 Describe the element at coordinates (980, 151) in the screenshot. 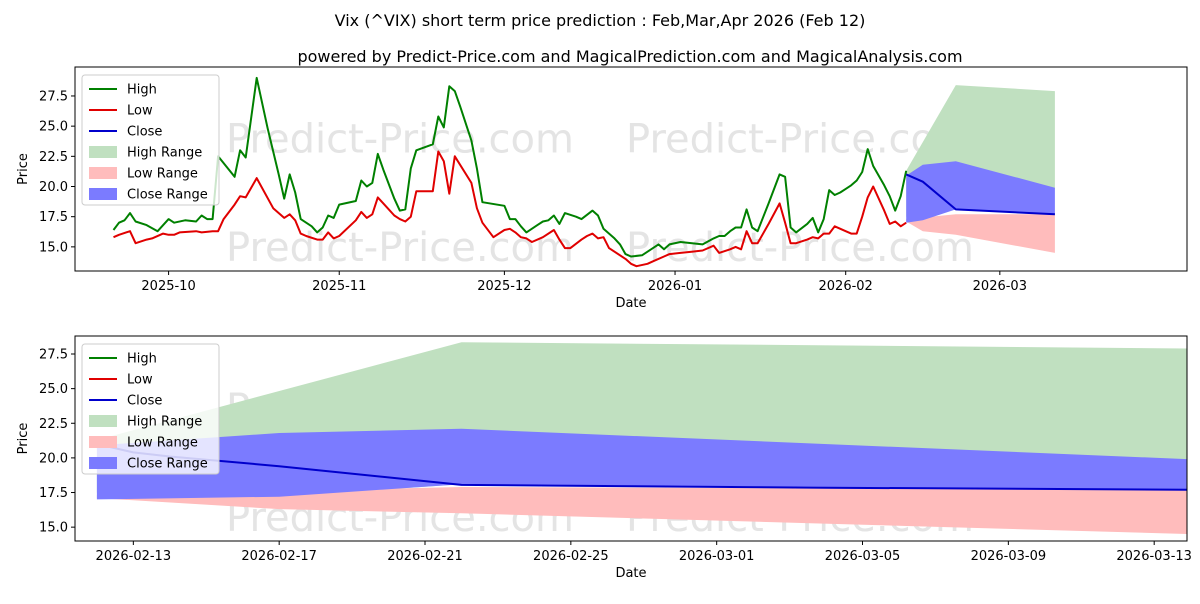

I see `high-range-band` at that location.